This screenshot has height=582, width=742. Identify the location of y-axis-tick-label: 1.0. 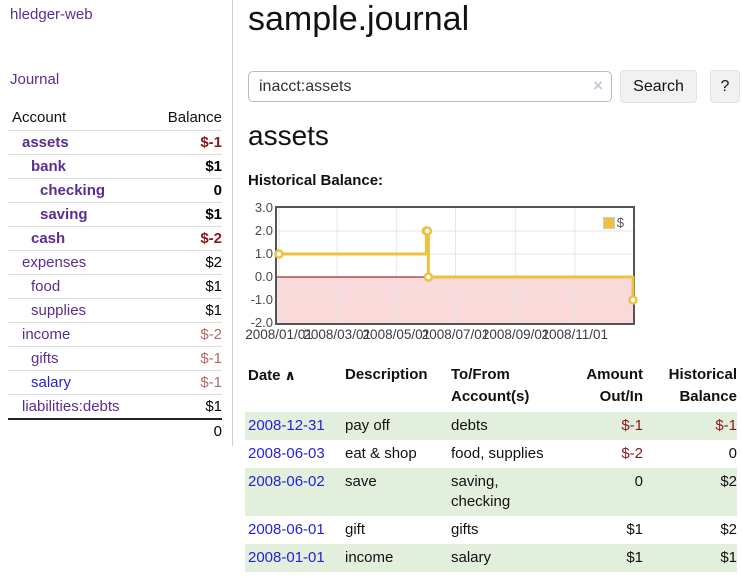
(263, 253).